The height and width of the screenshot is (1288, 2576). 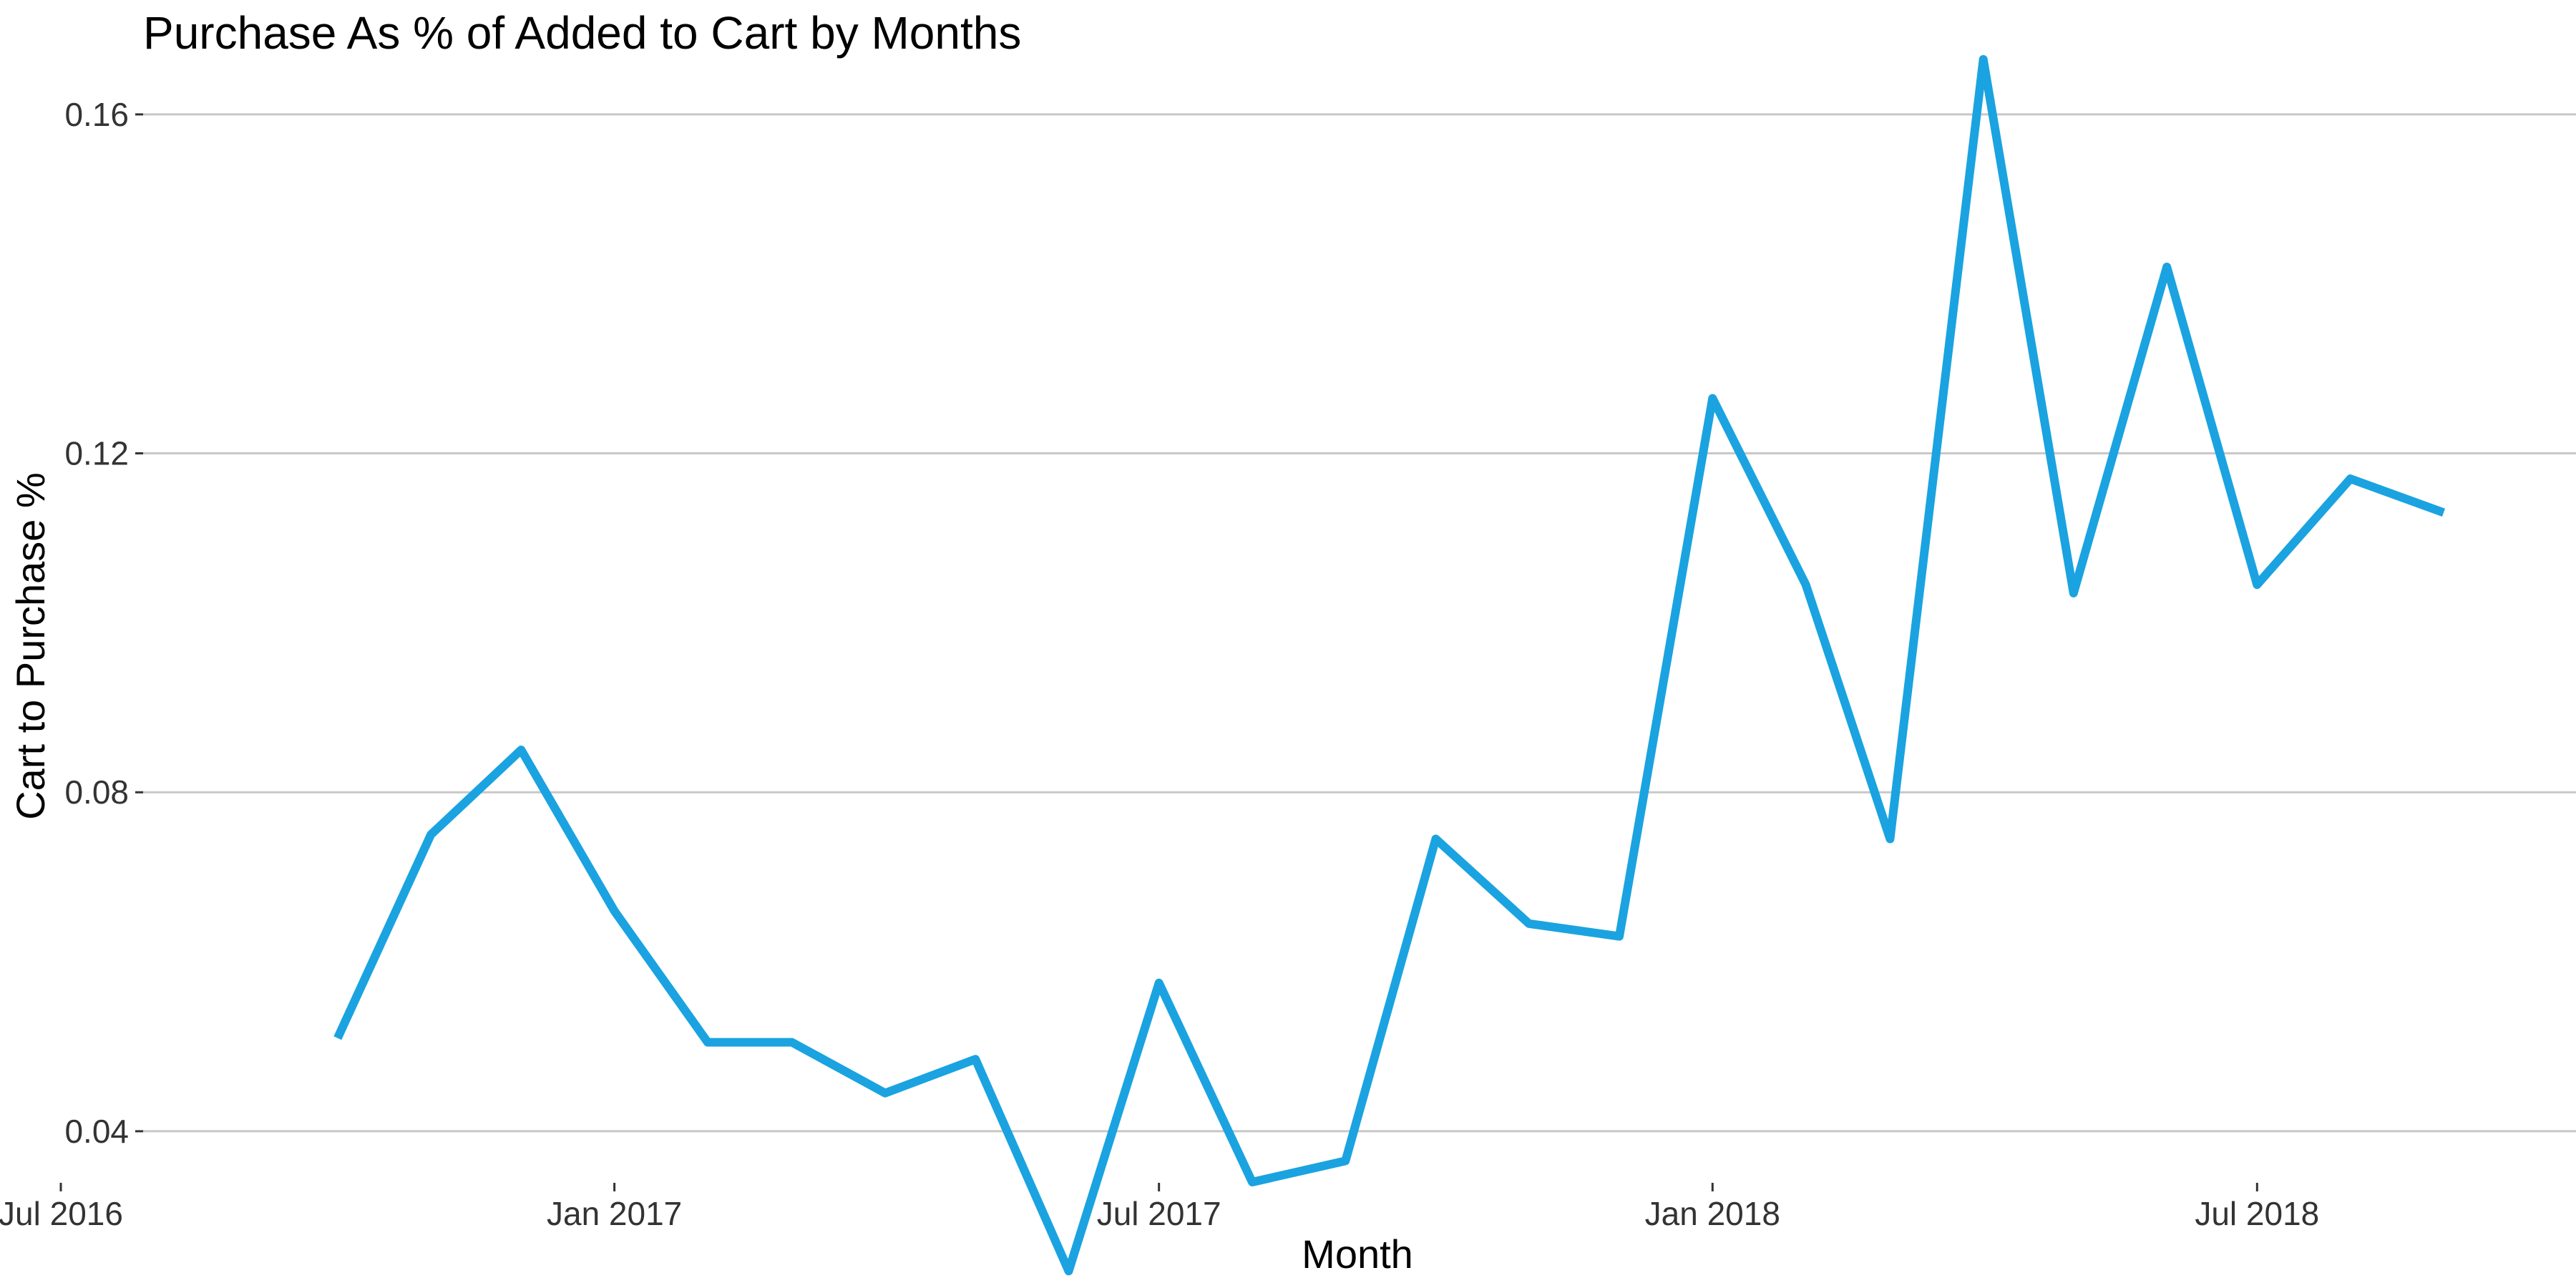 I want to click on y-tick-label: 0.04, so click(x=96, y=1131).